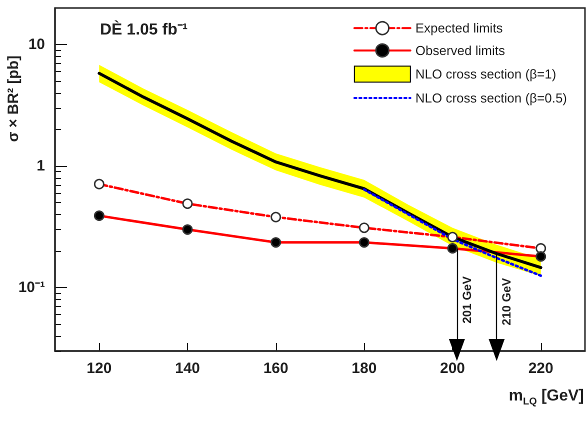 This screenshot has height=422, width=586. I want to click on line-series, so click(452, 232).